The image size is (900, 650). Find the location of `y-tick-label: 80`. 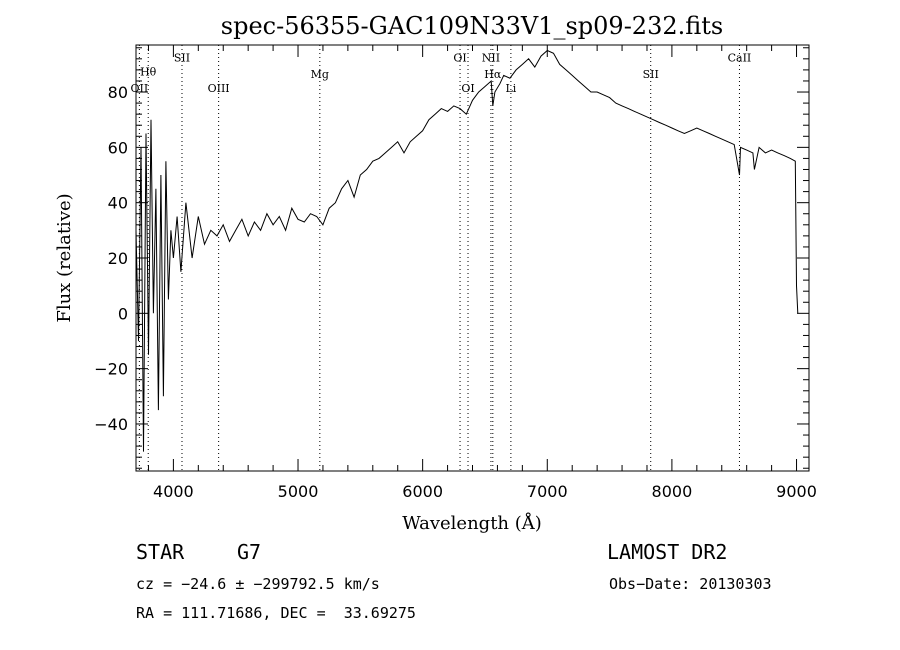

y-tick-label: 80 is located at coordinates (118, 92).